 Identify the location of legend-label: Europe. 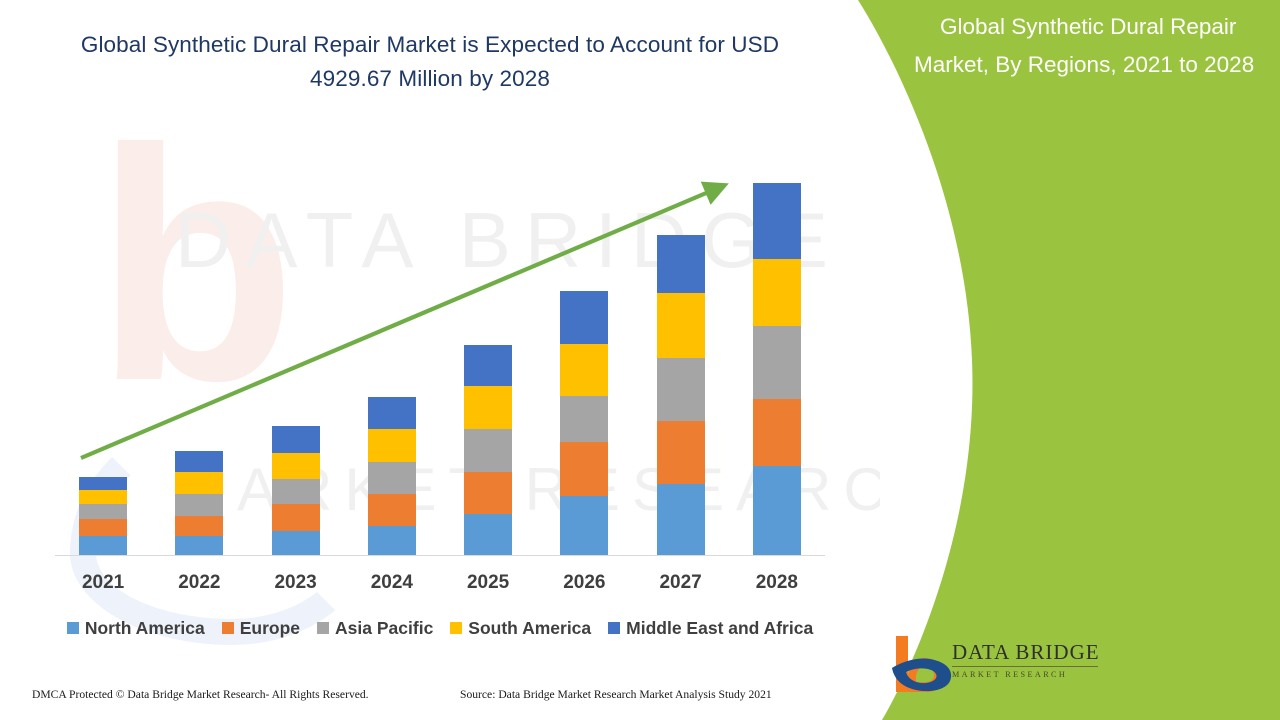
(270, 627).